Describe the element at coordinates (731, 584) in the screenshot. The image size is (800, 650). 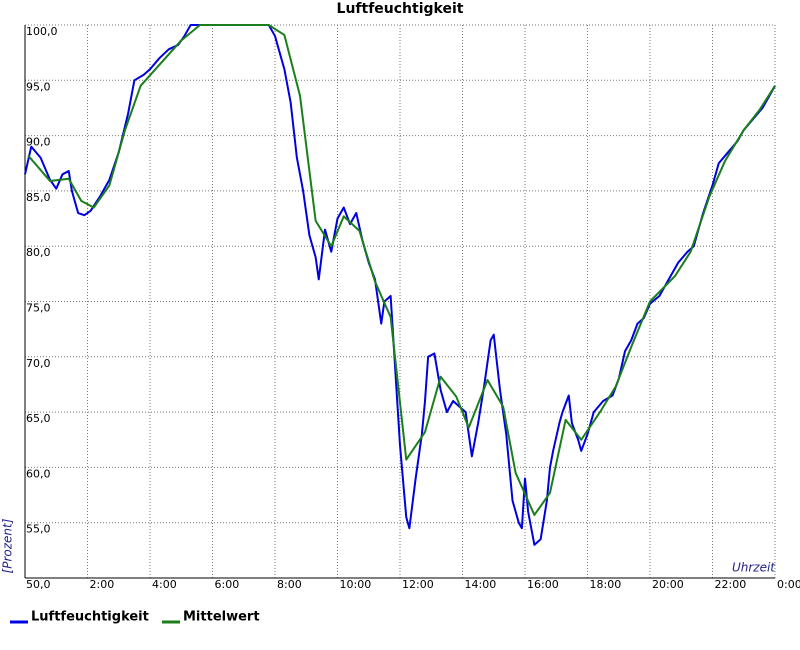
I see `x-tick-label: 22:00` at that location.